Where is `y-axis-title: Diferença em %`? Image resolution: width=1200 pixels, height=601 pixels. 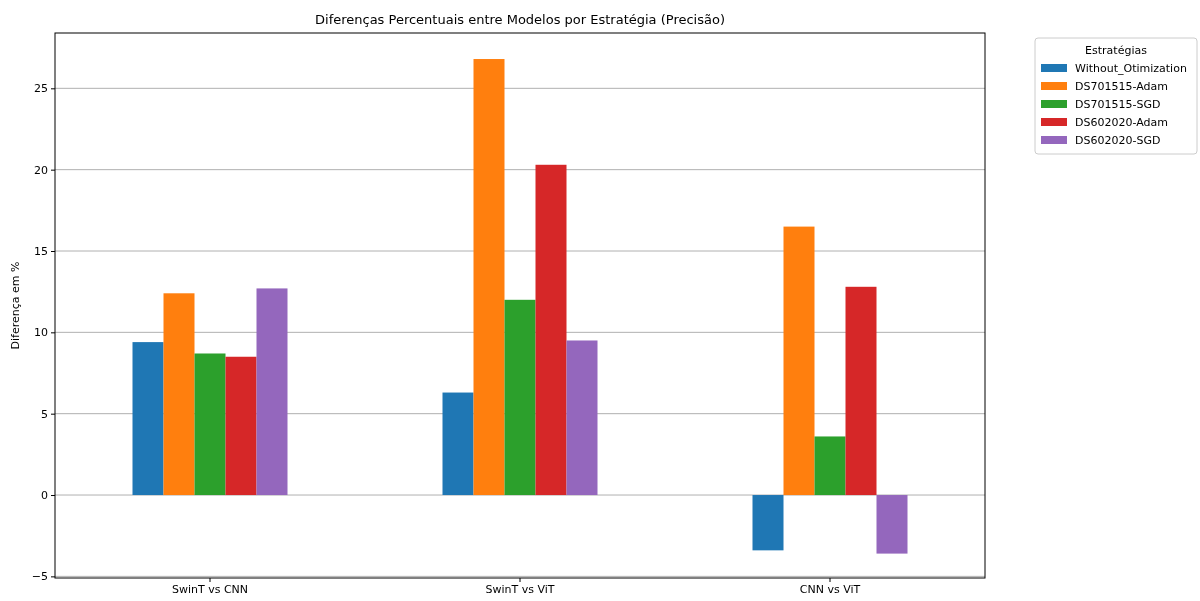 y-axis-title: Diferença em % is located at coordinates (15, 305).